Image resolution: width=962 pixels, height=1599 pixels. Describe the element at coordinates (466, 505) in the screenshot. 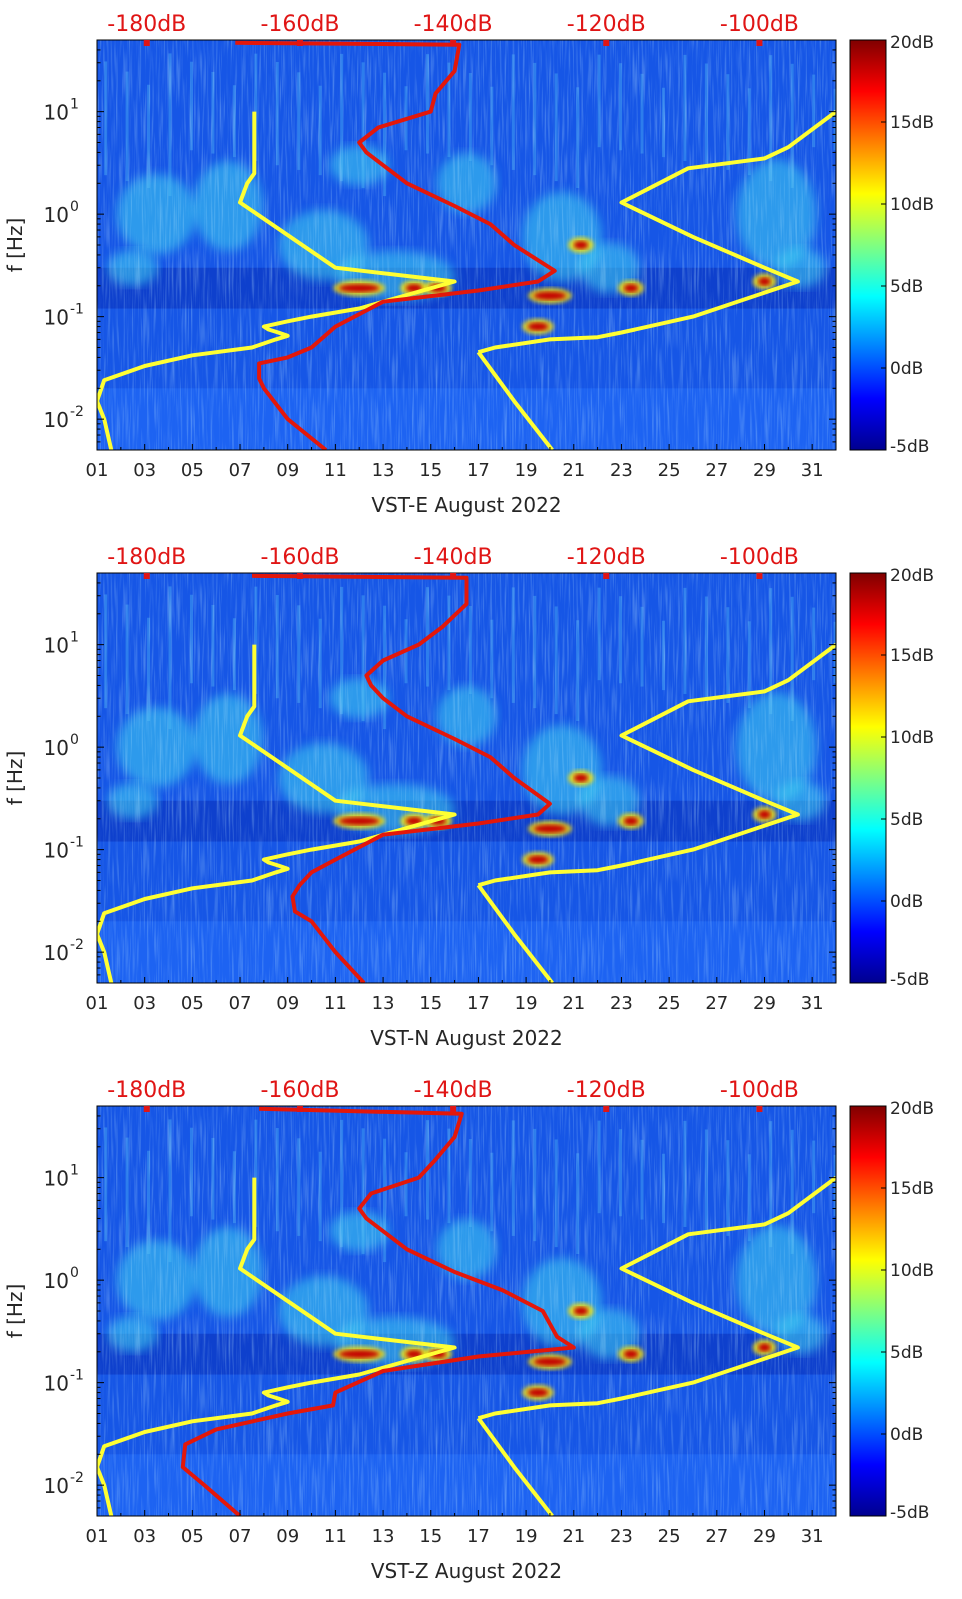

I see `x-axis-label: VST-E August 2022` at that location.